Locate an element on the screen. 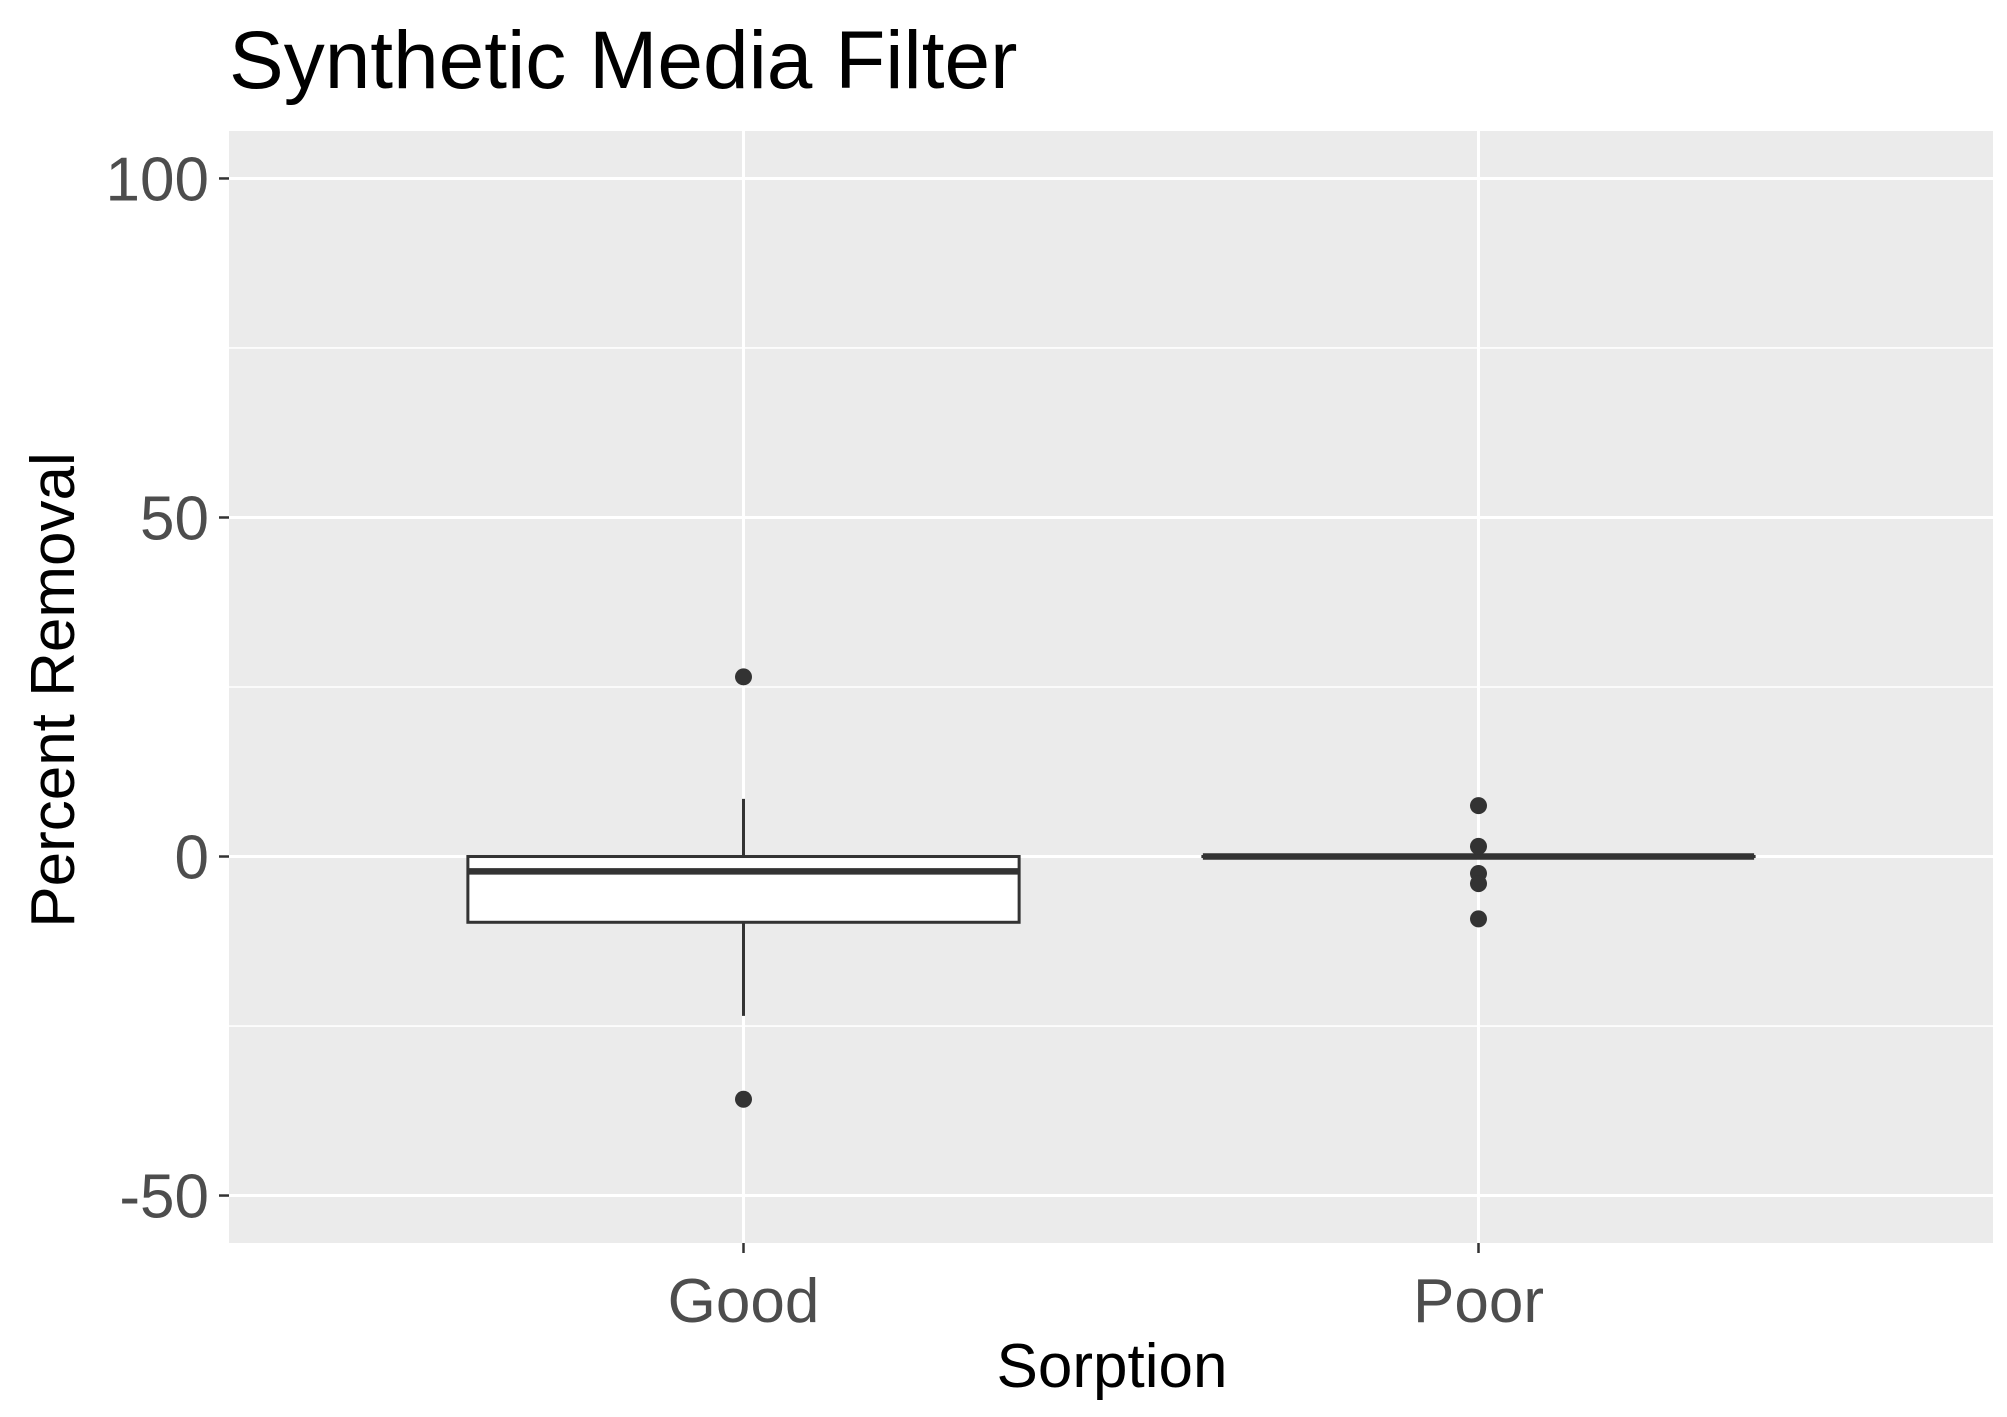 The width and height of the screenshot is (2007, 1417). y-tick-label: -50 is located at coordinates (164, 1197).